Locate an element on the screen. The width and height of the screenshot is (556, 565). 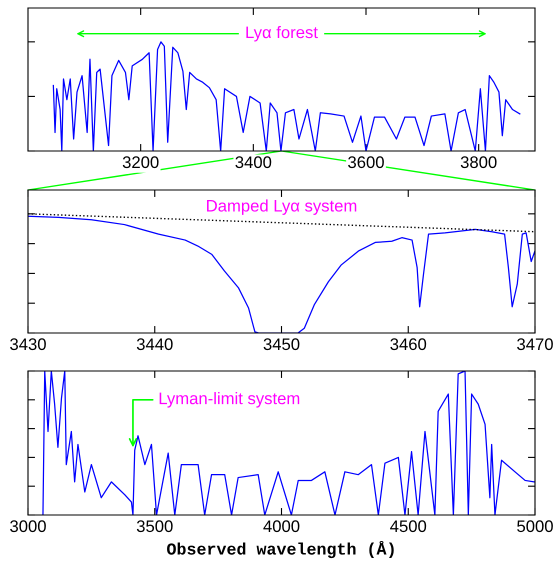
x-tick-label: 3460 is located at coordinates (408, 344).